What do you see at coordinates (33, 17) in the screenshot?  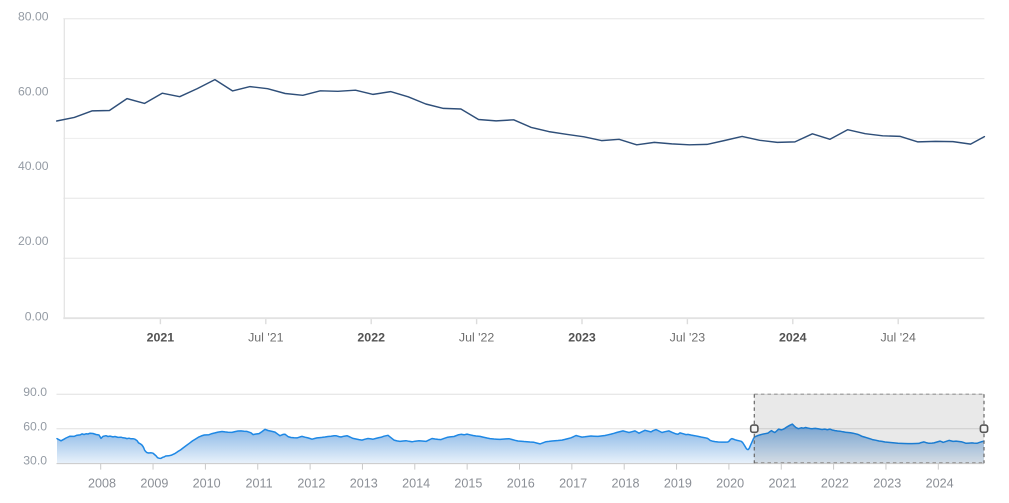 I see `svg-text: 80.00` at bounding box center [33, 17].